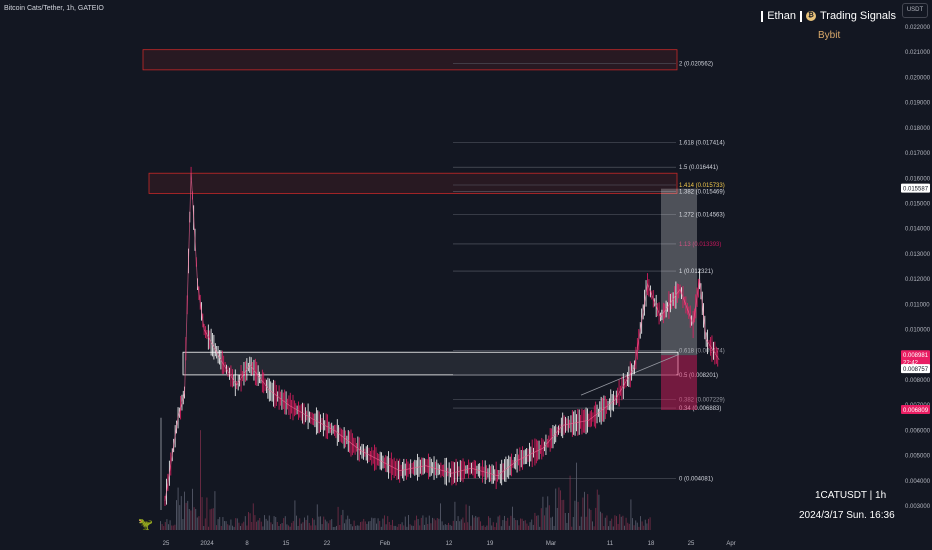 The width and height of the screenshot is (932, 550). What do you see at coordinates (702, 193) in the screenshot?
I see `fib-label: 1.382 (0.015469)` at bounding box center [702, 193].